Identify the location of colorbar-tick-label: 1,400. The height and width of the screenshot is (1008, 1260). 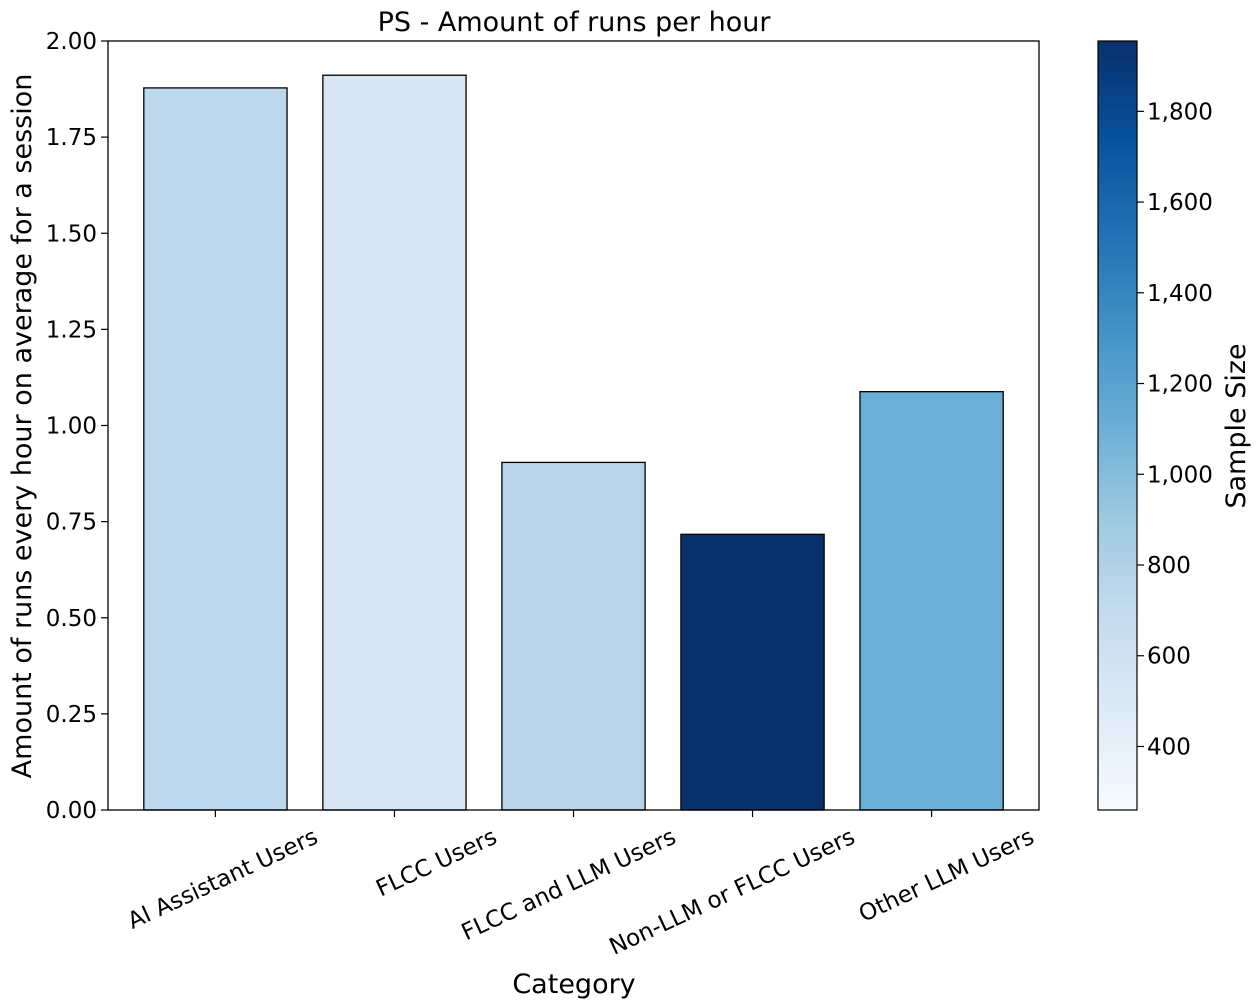
(1180, 294).